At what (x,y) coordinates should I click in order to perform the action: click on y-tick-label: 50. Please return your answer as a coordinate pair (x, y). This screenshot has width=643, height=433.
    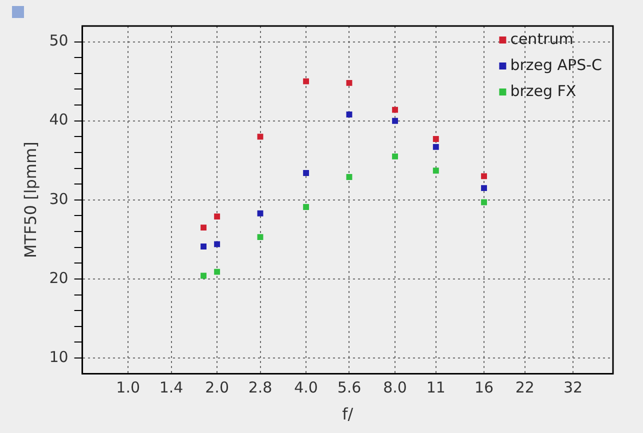
    Looking at the image, I should click on (58, 41).